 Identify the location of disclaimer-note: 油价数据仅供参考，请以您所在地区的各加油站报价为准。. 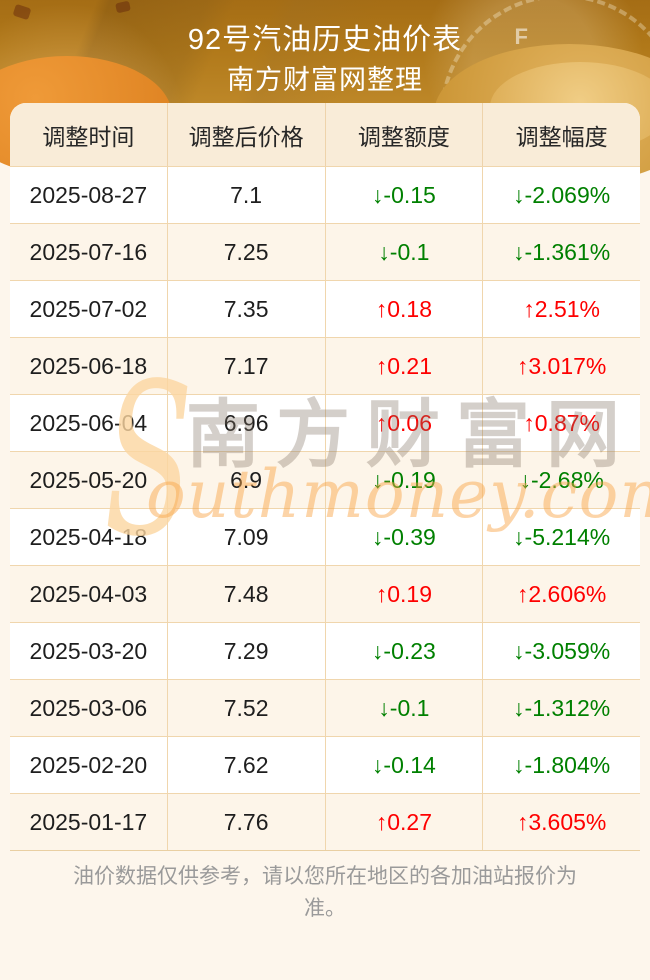
(325, 892).